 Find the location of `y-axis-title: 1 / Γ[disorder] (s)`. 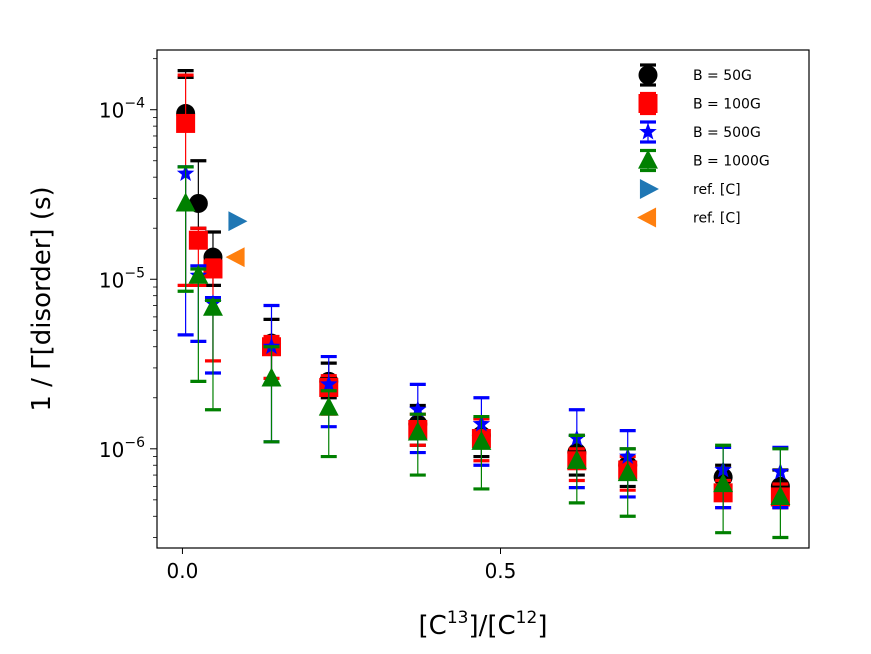

y-axis-title: 1 / Γ[disorder] (s) is located at coordinates (42, 298).